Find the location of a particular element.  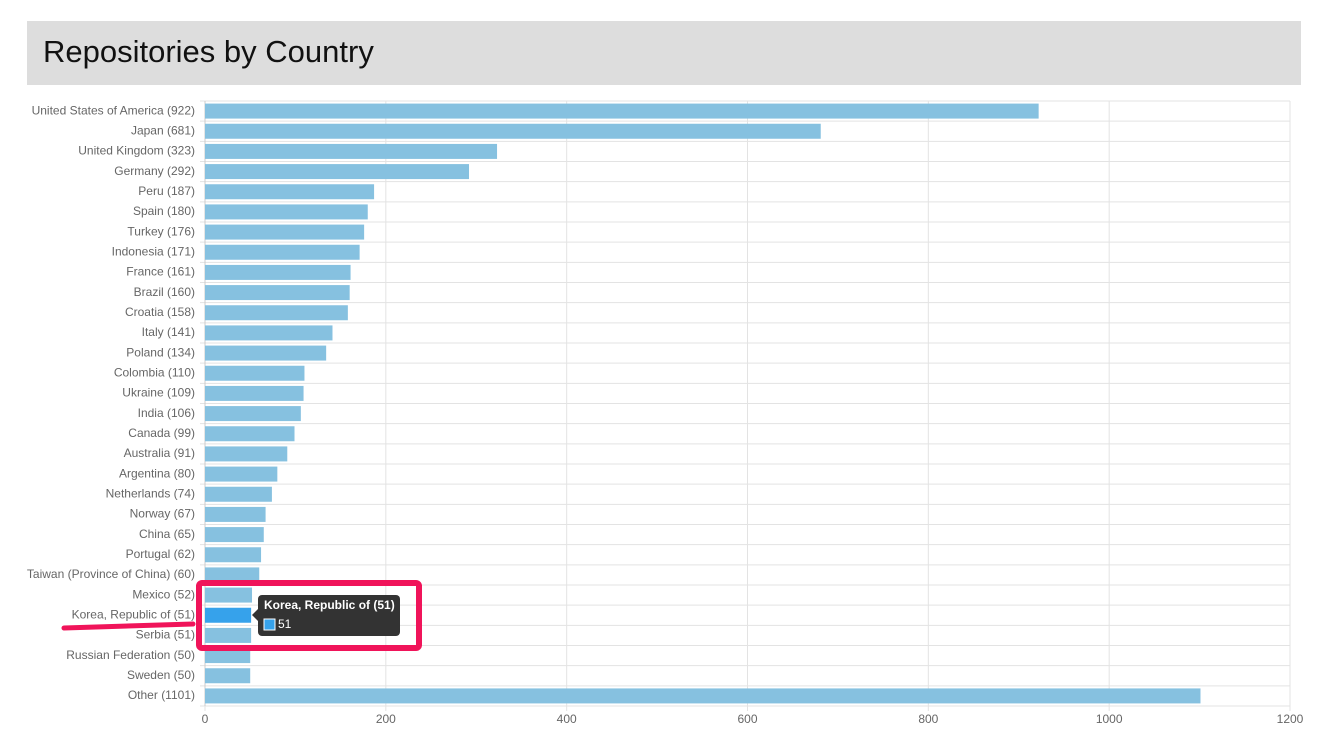

x-tick-label: 800 is located at coordinates (928, 719).